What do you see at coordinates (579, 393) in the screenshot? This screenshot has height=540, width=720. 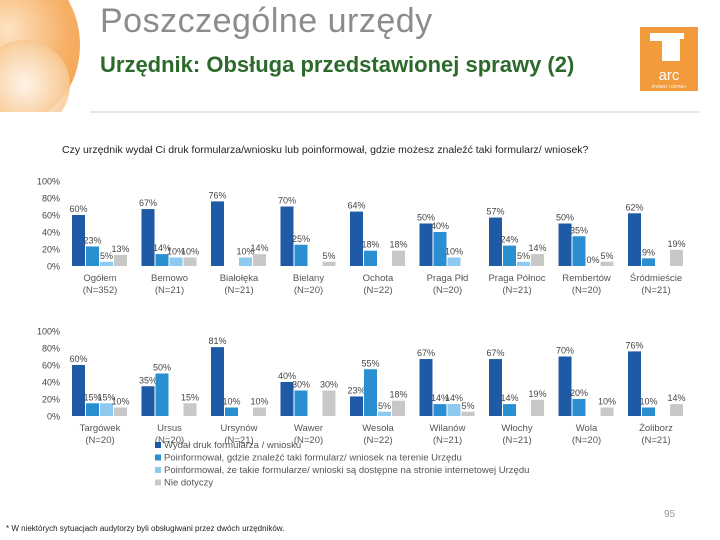 I see `data-label: 20%` at bounding box center [579, 393].